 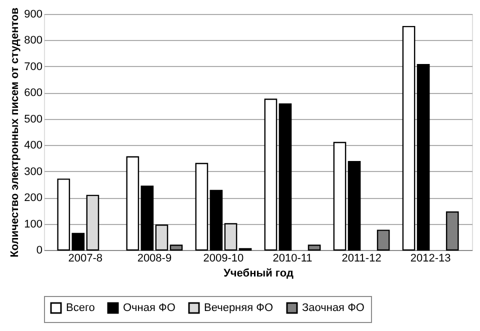 What do you see at coordinates (259, 274) in the screenshot?
I see `x-axis-title: Учебный год` at bounding box center [259, 274].